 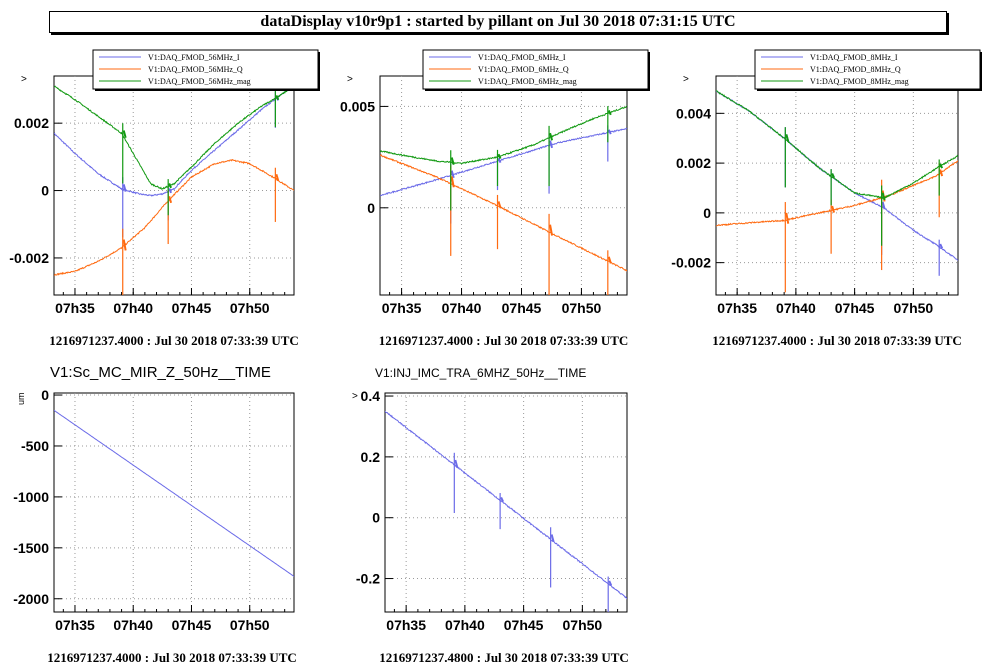 What do you see at coordinates (357, 106) in the screenshot?
I see `y-tick-label: 0.005` at bounding box center [357, 106].